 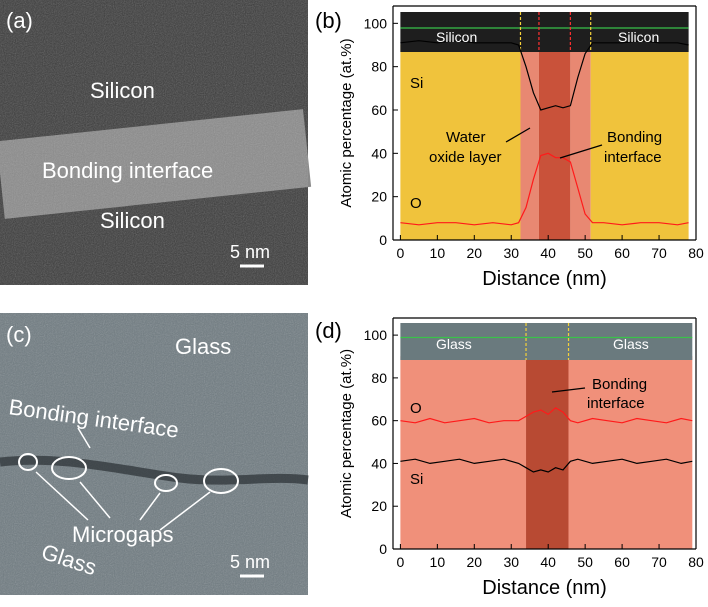 What do you see at coordinates (250, 562) in the screenshot?
I see `panel-c-scale-text: 5 nm` at bounding box center [250, 562].